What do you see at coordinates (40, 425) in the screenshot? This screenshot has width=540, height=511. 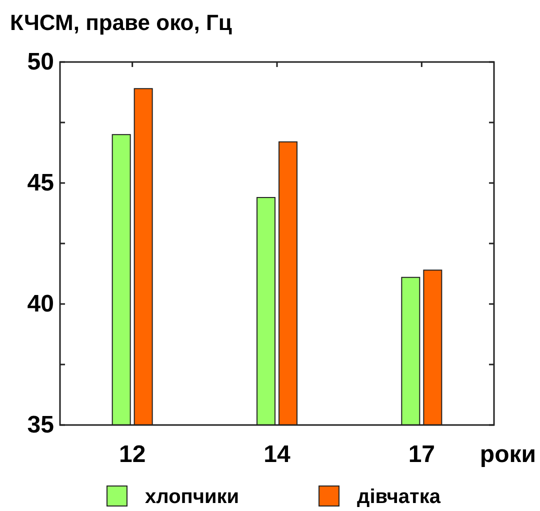 I see `y-tick-label: 35` at bounding box center [40, 425].